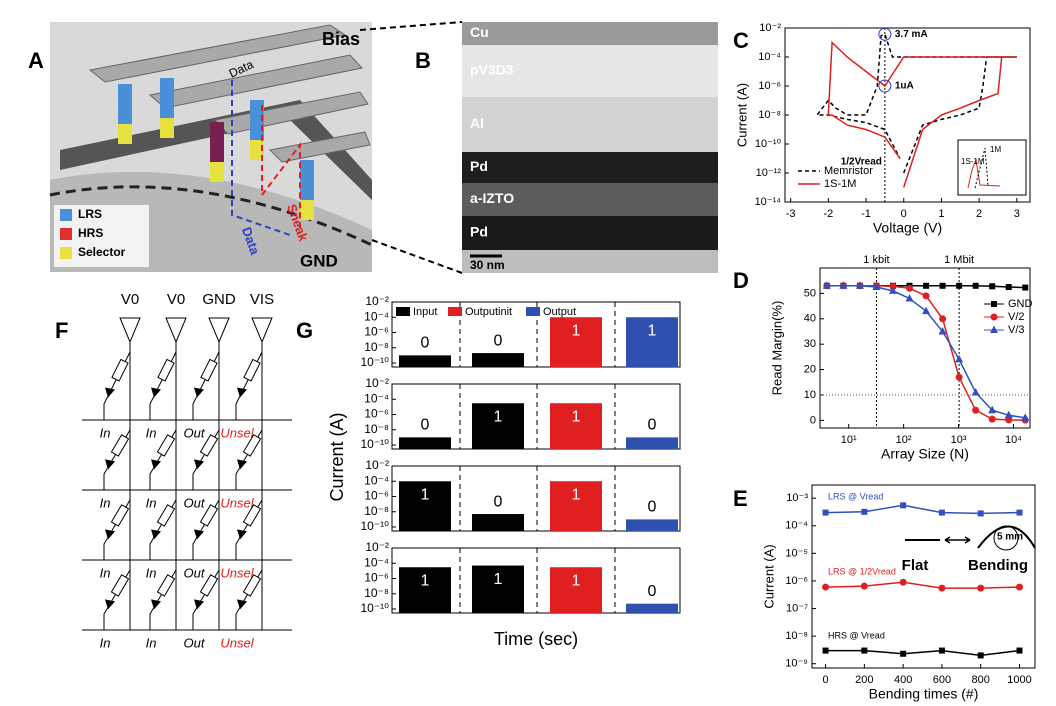 The image size is (1056, 706). What do you see at coordinates (797, 608) in the screenshot?
I see `y-tick-label: 10⁻⁷` at bounding box center [797, 608].